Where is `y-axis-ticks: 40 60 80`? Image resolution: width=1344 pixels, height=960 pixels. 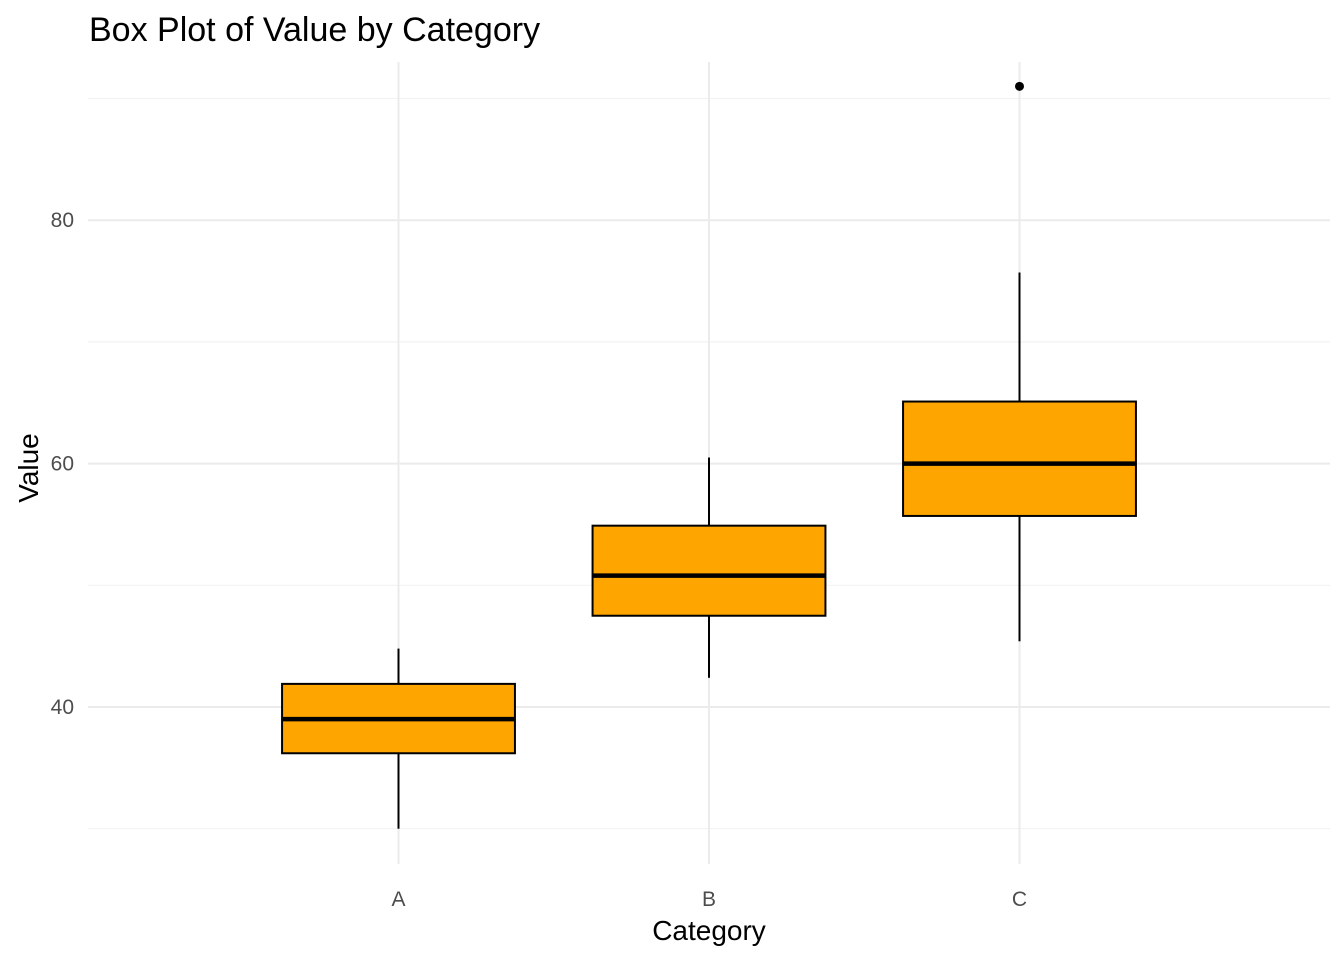
y-axis-ticks: 40 60 80 is located at coordinates (62, 464).